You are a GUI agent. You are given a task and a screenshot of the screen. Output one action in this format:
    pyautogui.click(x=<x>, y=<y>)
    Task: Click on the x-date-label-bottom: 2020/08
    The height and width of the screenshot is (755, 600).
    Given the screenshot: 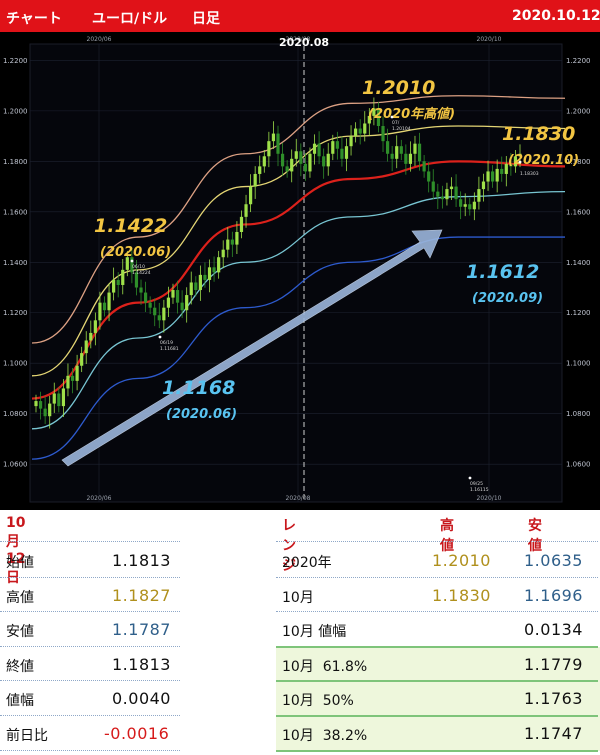 What is the action you would take?
    pyautogui.click(x=298, y=498)
    